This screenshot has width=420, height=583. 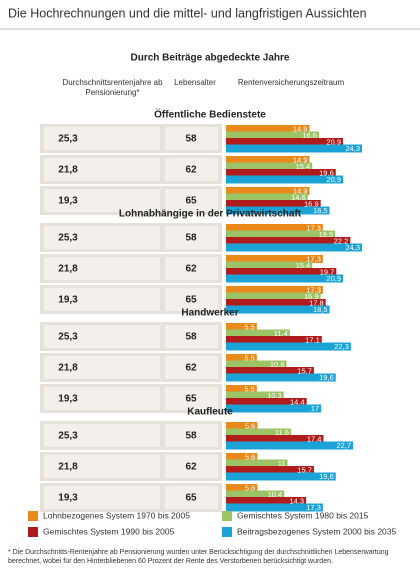 What do you see at coordinates (282, 432) in the screenshot?
I see `bar-label: 11,6` at bounding box center [282, 432].